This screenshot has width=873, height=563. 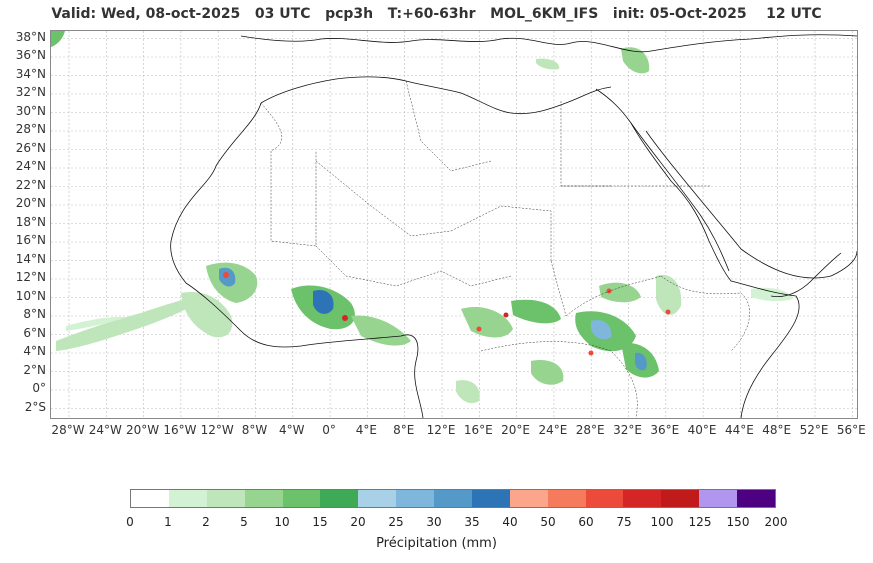 What do you see at coordinates (472, 522) in the screenshot?
I see `colorbar-tick-label: 35` at bounding box center [472, 522].